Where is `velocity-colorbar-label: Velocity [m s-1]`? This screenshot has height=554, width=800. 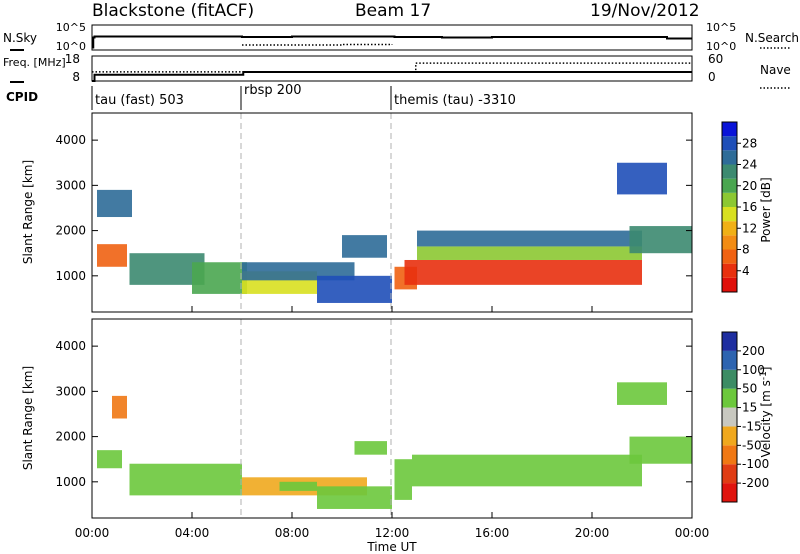
velocity-colorbar-label: Velocity [m s-1] is located at coordinates (766, 412).